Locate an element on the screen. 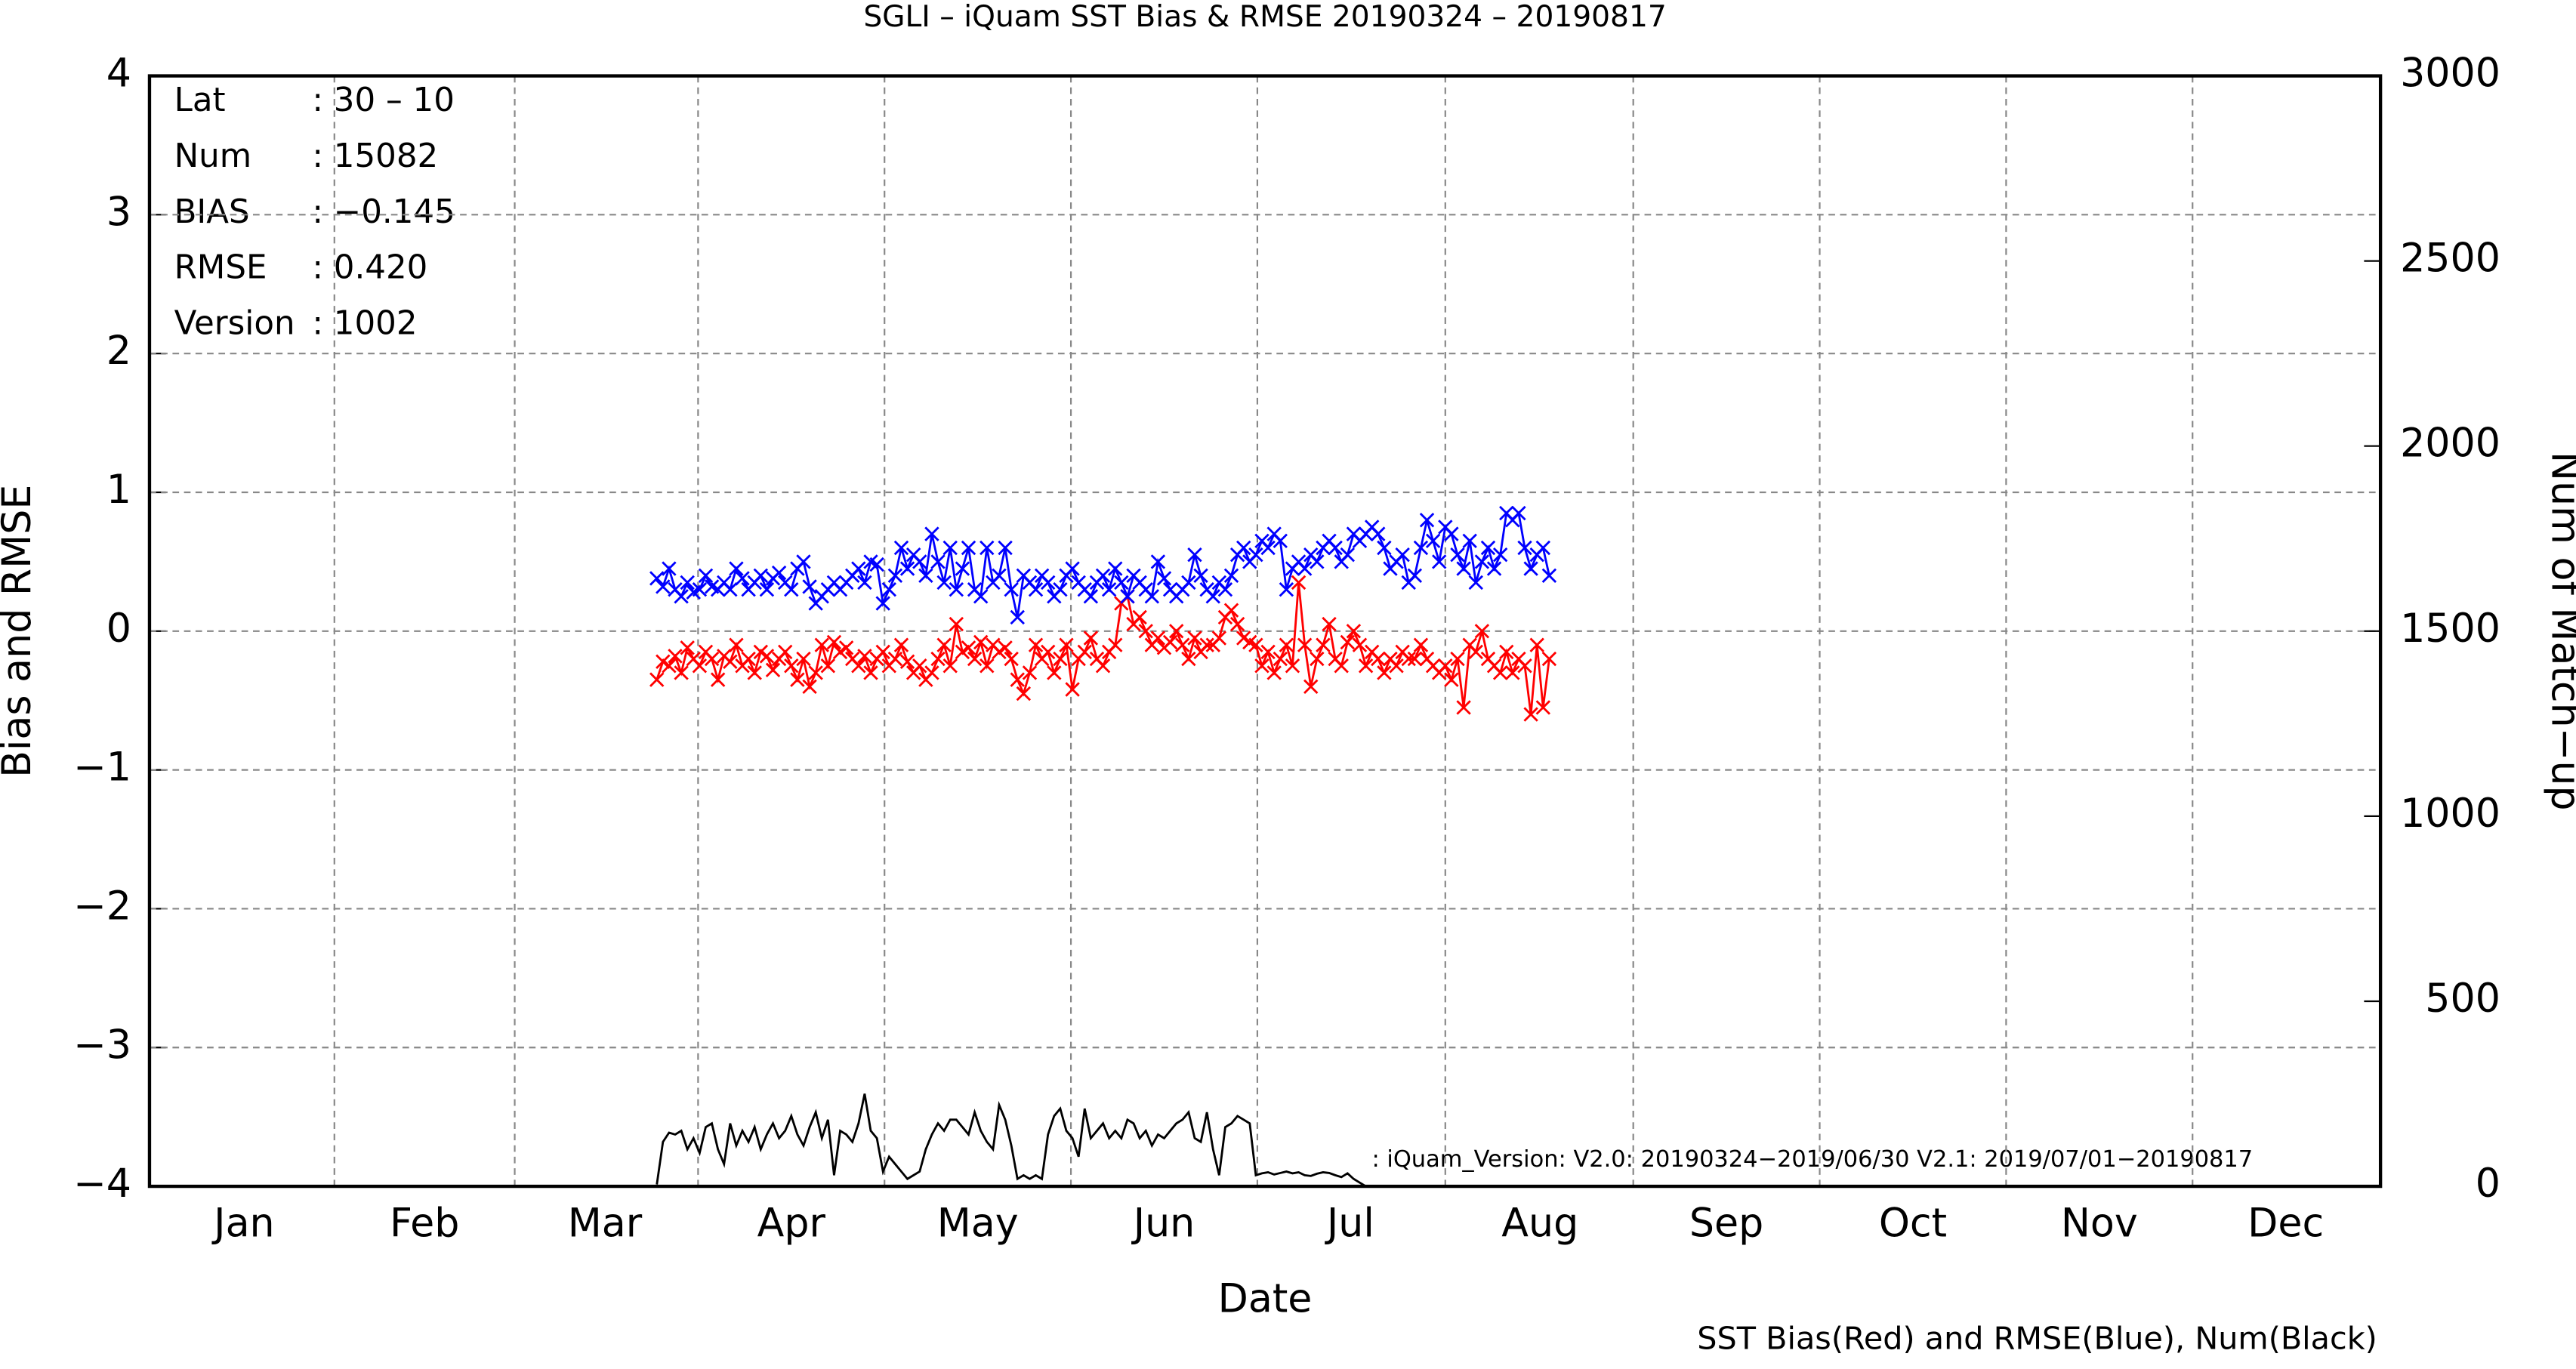 The width and height of the screenshot is (2576, 1369). y2-tick-label: 2000 is located at coordinates (2450, 444).